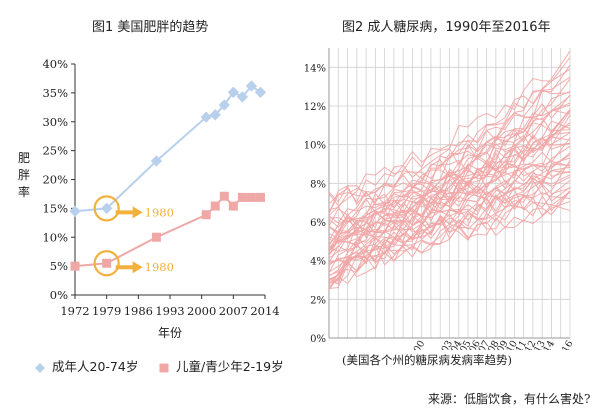 This screenshot has width=596, height=417. Describe the element at coordinates (169, 311) in the screenshot. I see `x-tick-label: 1993` at that location.